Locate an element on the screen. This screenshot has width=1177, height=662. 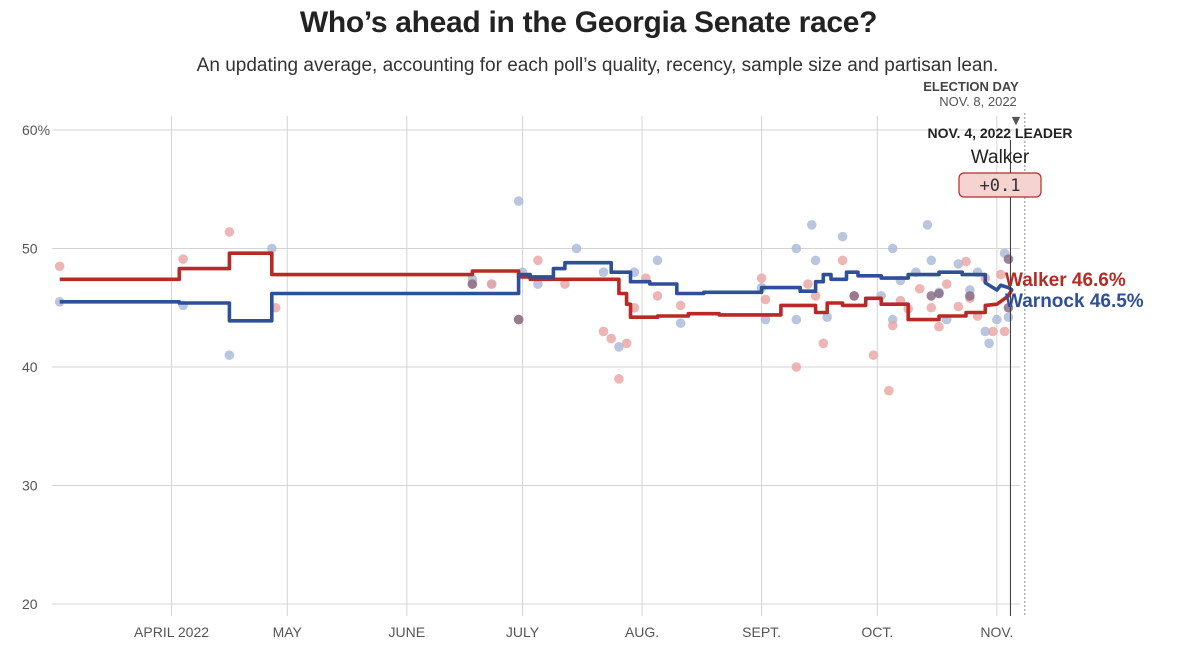
leader-name: Walker is located at coordinates (1000, 157).